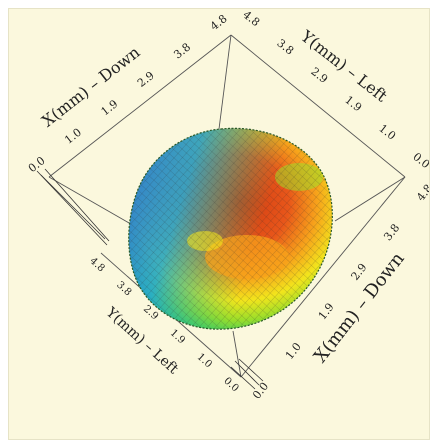  What do you see at coordinates (419, 160) in the screenshot?
I see `tick-label-y_upper_right: 0.0` at bounding box center [419, 160].